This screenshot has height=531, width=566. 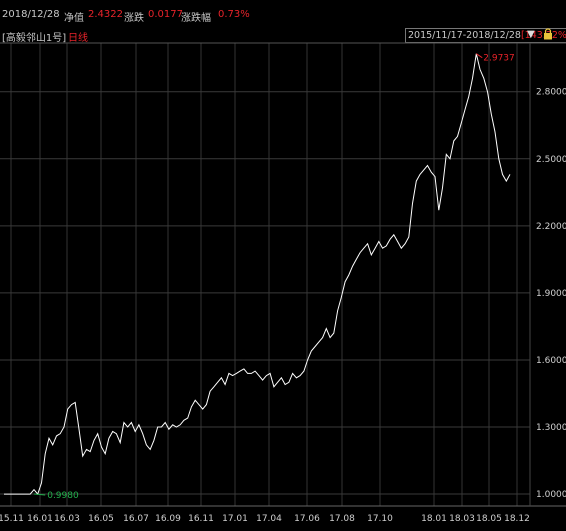 I want to click on x-tick-label: 17.10, so click(x=380, y=519).